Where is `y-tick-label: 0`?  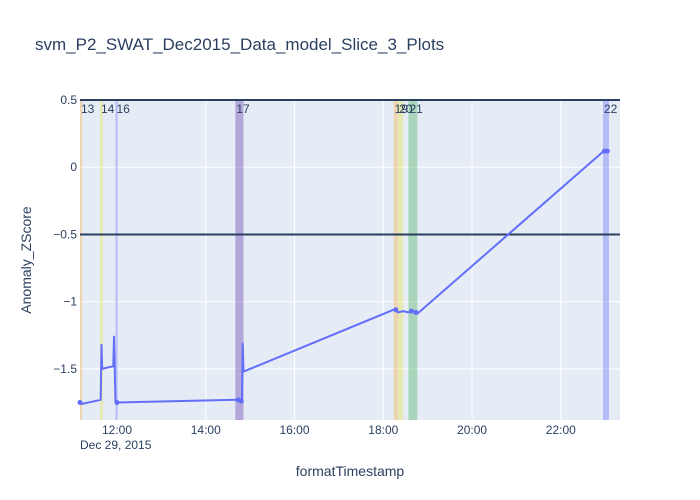 y-tick-label: 0 is located at coordinates (73, 167).